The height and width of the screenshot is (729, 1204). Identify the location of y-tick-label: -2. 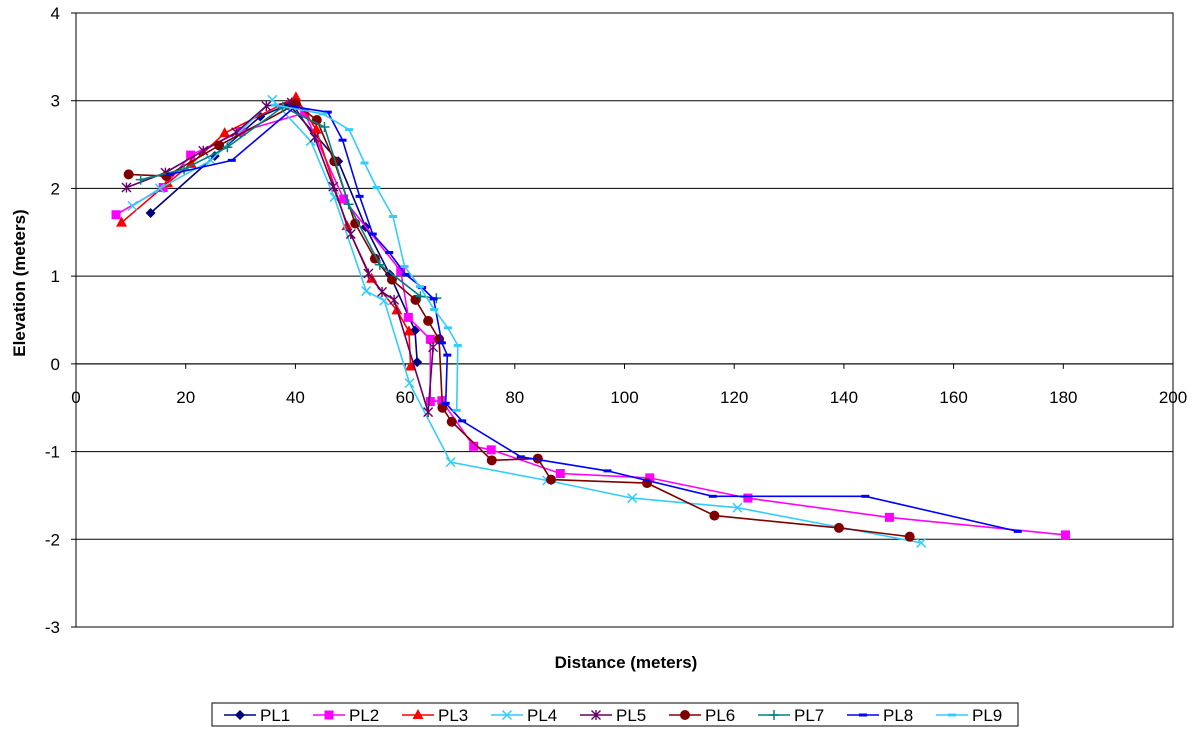
(52, 539).